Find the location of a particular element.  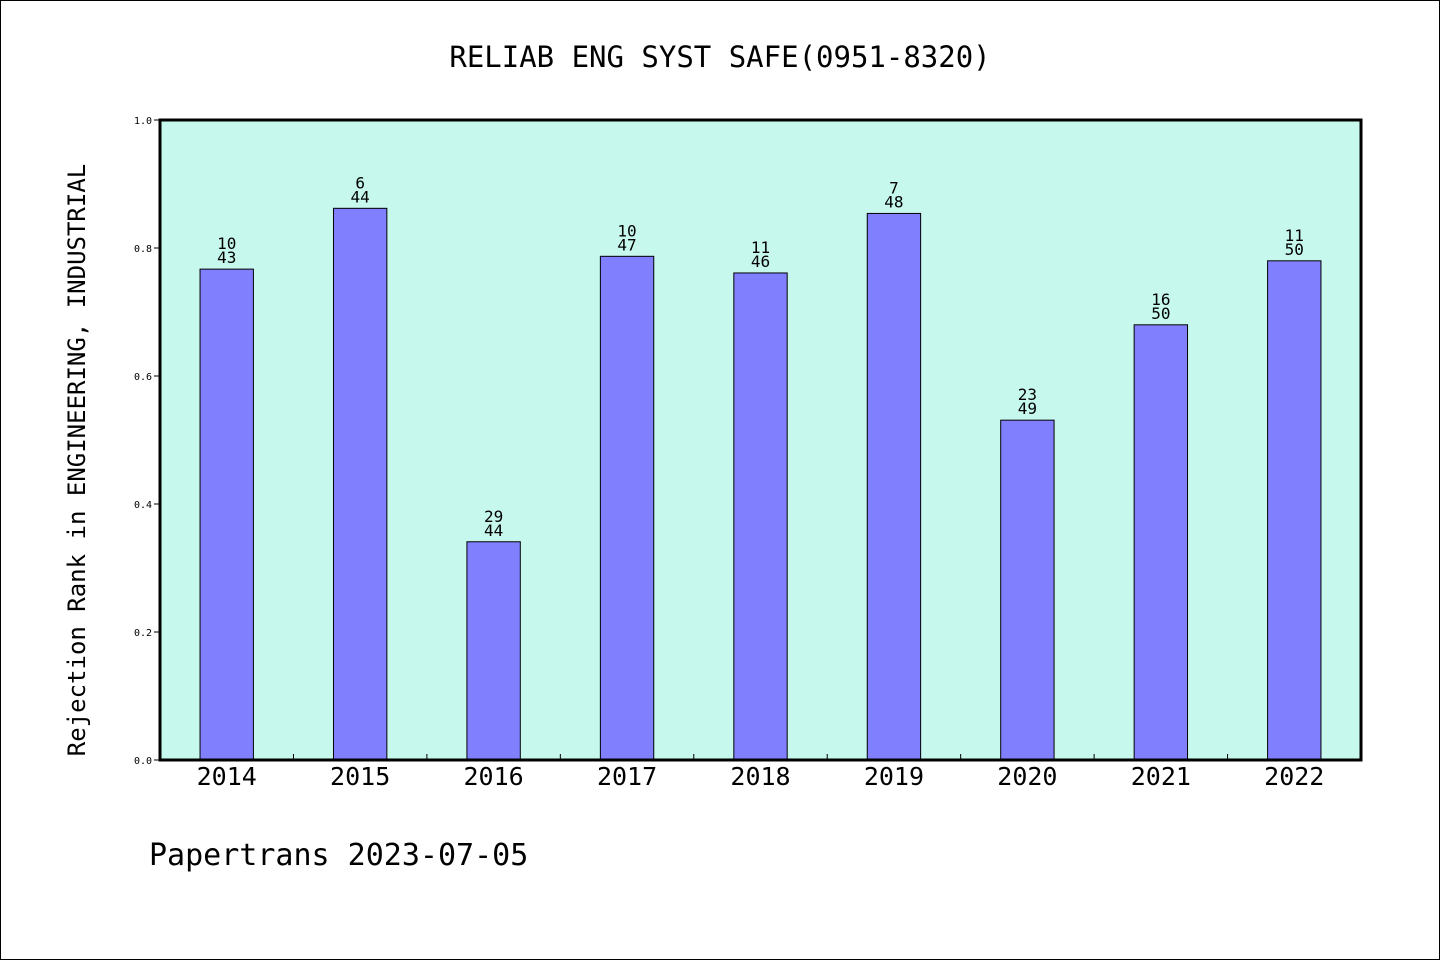

x-tick-label: 2016 is located at coordinates (494, 776).